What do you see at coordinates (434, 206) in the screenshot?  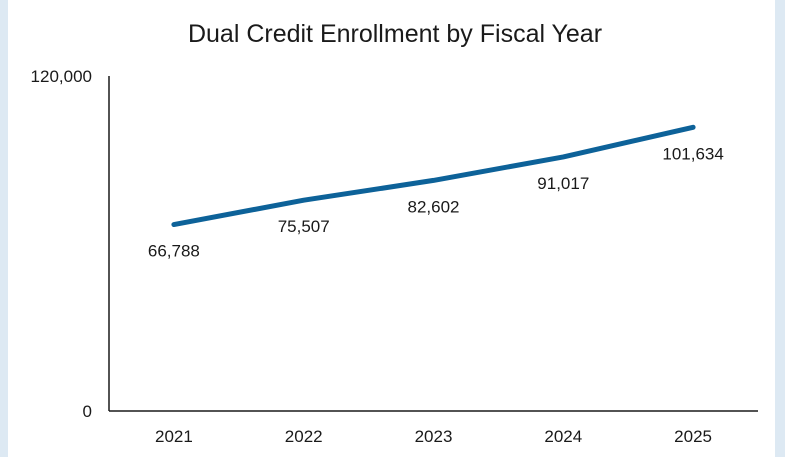 I see `data-label: 82,602` at bounding box center [434, 206].